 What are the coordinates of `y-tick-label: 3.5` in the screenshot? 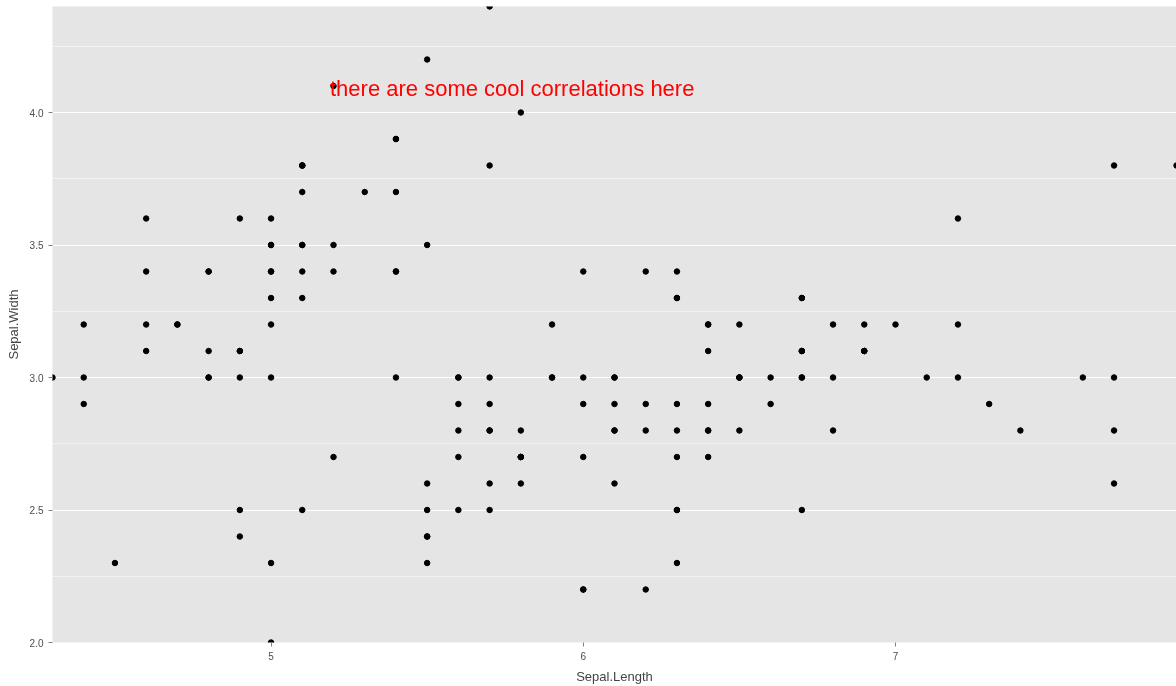 It's located at (36, 245).